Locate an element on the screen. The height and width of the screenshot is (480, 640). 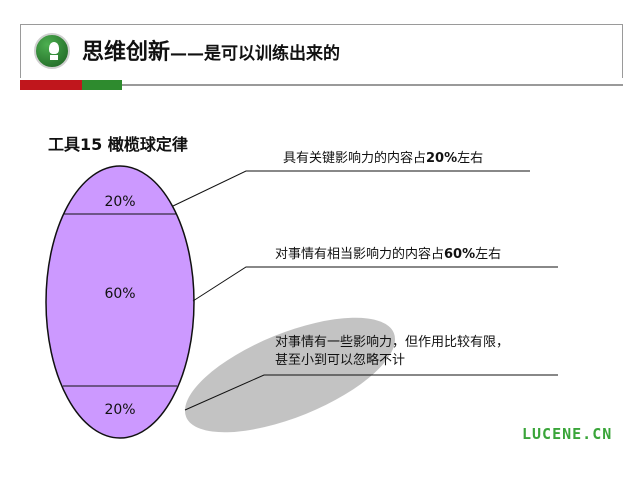
segment-label-bottom: 20% is located at coordinates (120, 410).